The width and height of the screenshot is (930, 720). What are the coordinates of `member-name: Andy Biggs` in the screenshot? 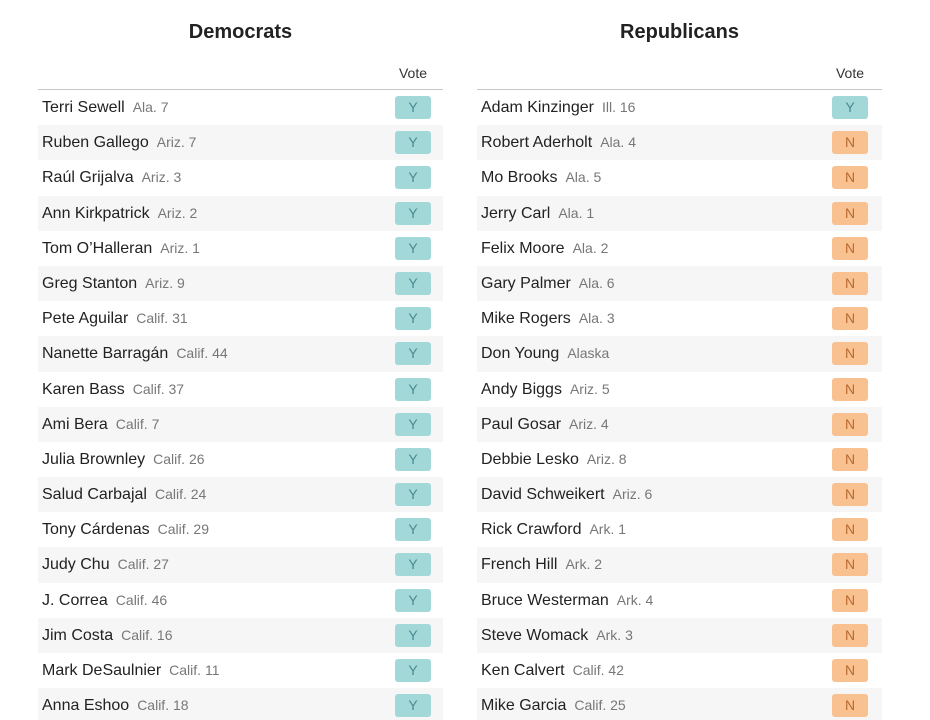 It's located at (521, 389).